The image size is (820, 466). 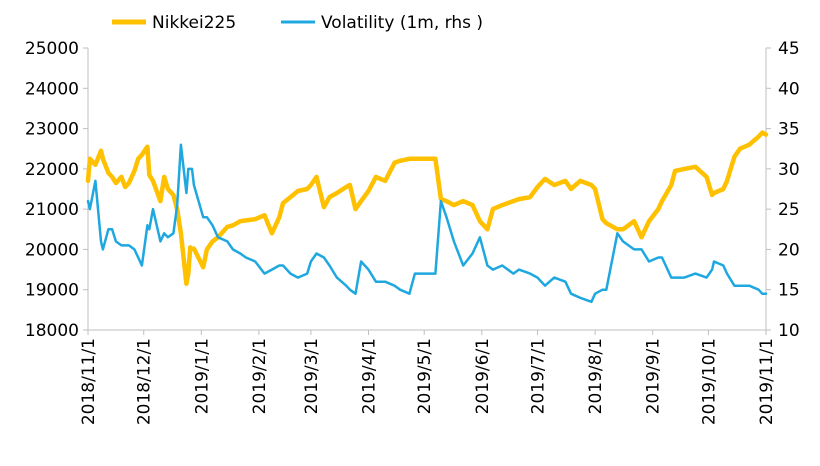 What do you see at coordinates (596, 376) in the screenshot?
I see `x-tick-label: 2019/8/1` at bounding box center [596, 376].